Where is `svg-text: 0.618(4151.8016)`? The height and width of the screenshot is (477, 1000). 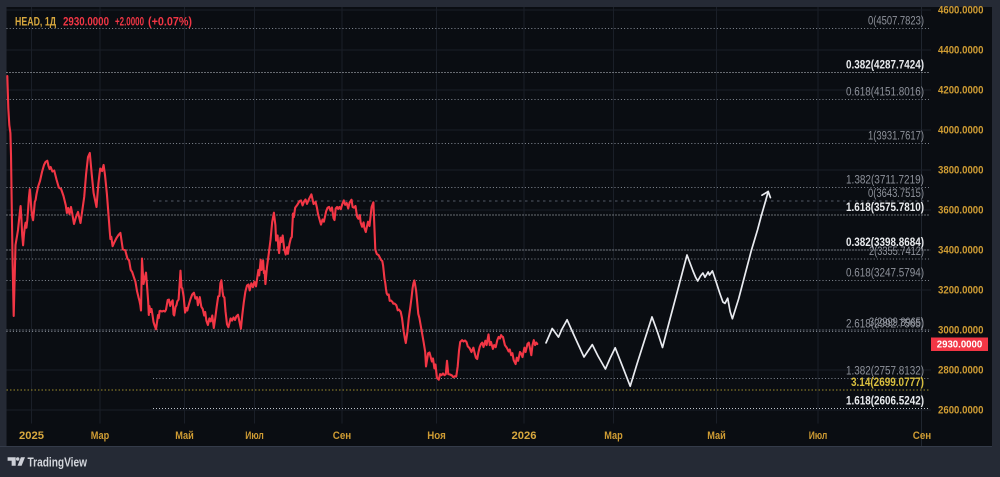
svg-text: 0.618(4151.8016) is located at coordinates (885, 93).